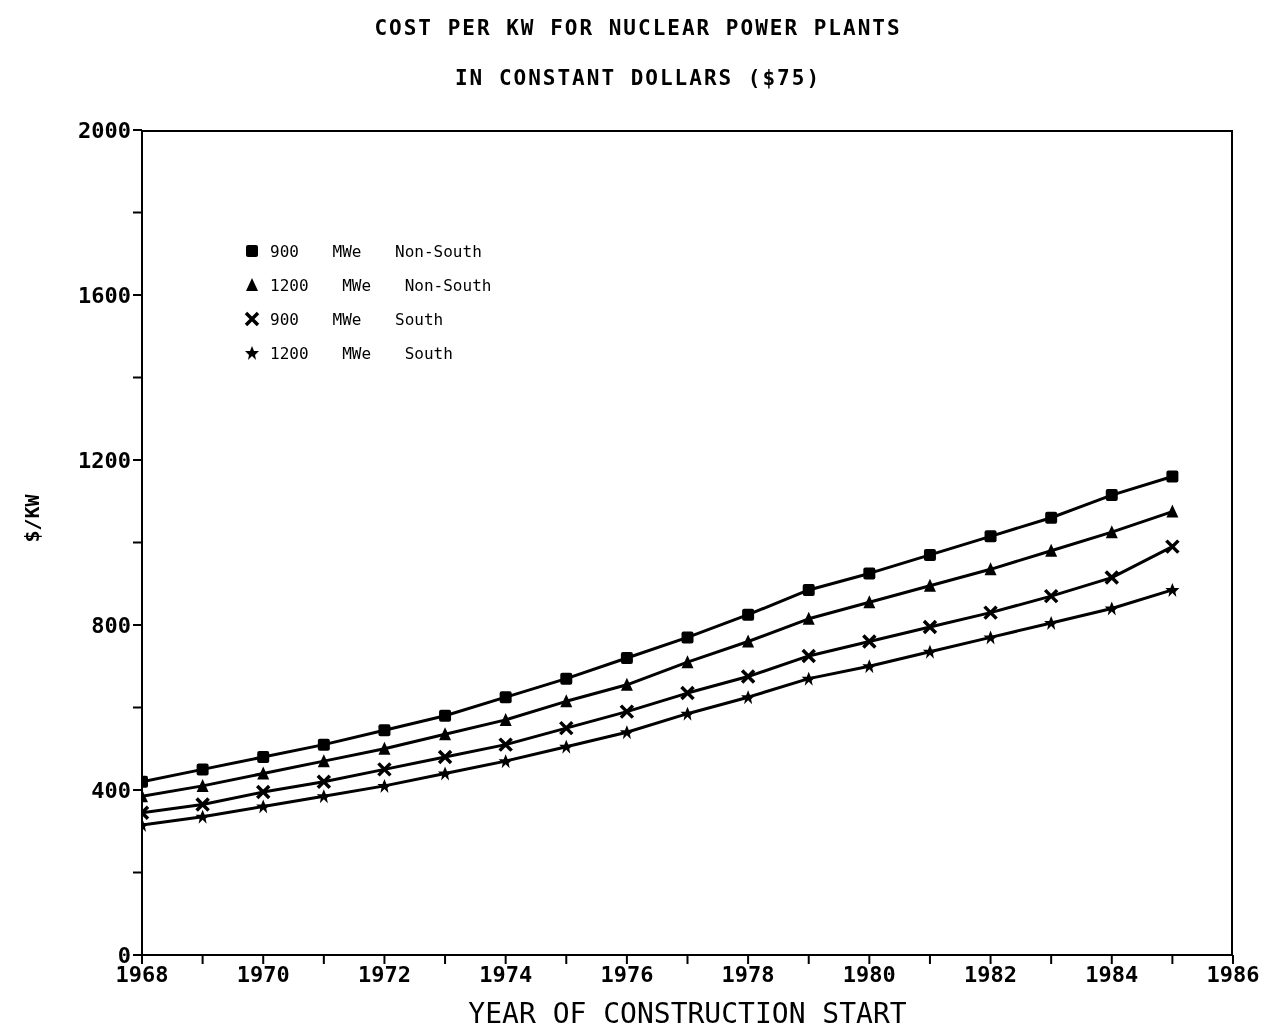  Describe the element at coordinates (506, 974) in the screenshot. I see `x-tick-label: 1974` at that location.